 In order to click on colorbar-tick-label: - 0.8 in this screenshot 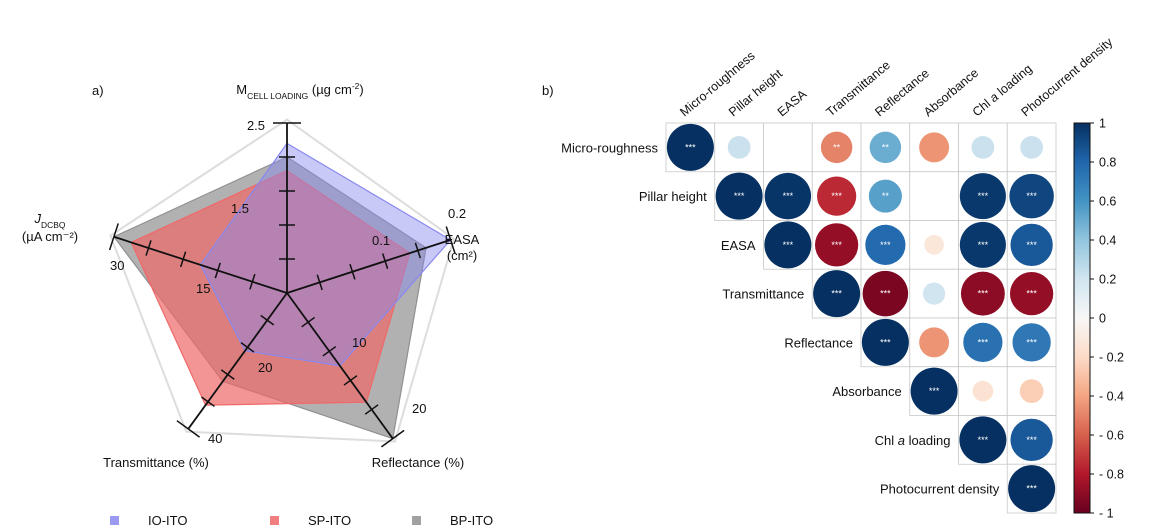, I will do `click(1111, 475)`.